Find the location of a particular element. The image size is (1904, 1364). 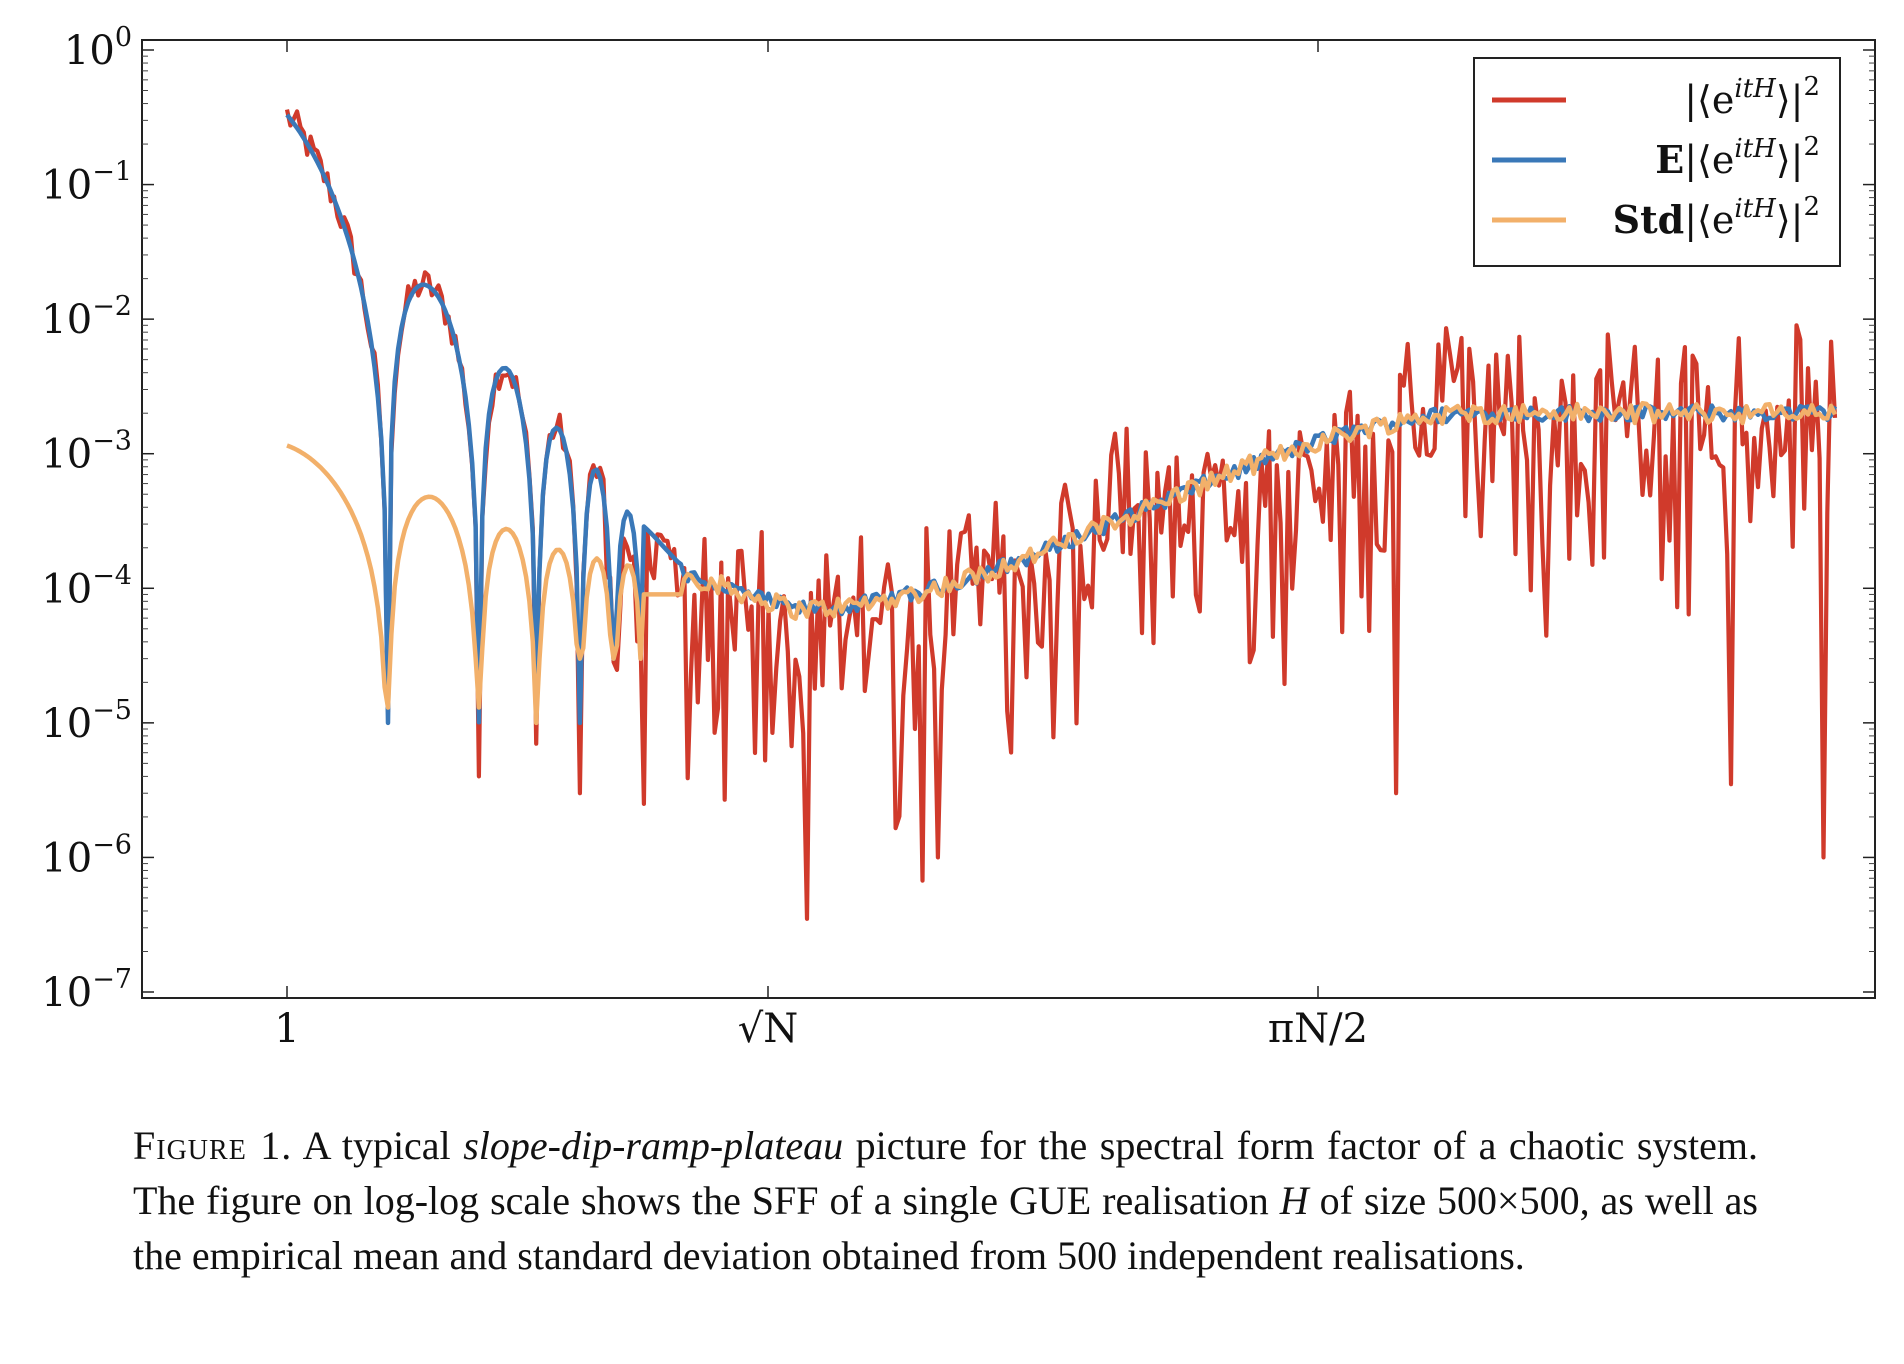

y-tick-label: 10⁻³ is located at coordinates (86, 452).